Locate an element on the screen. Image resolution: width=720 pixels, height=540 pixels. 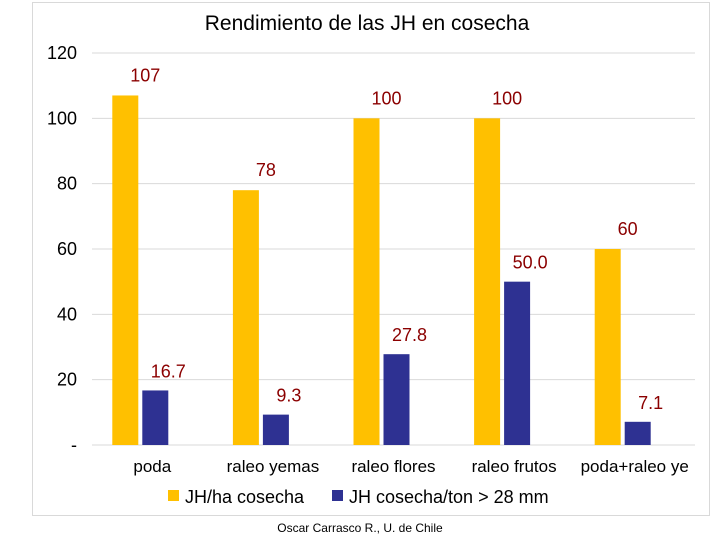
y-tick-label: 120 is located at coordinates (62, 53).